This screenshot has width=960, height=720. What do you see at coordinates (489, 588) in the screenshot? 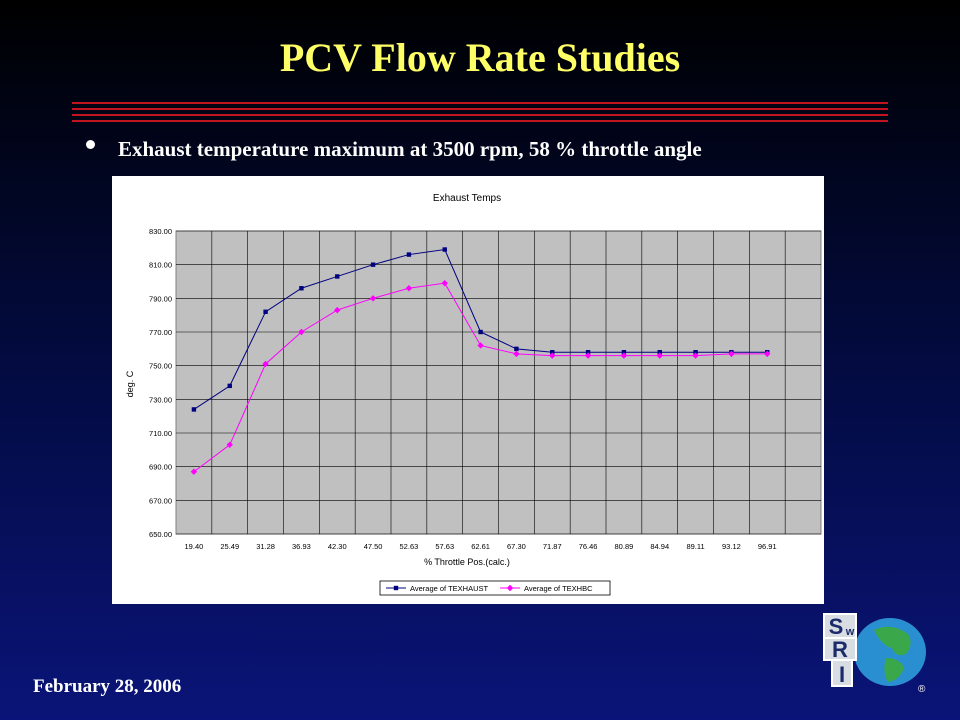
I see `legend: Average of TEXHAUST Average of TEXHBC` at bounding box center [489, 588].